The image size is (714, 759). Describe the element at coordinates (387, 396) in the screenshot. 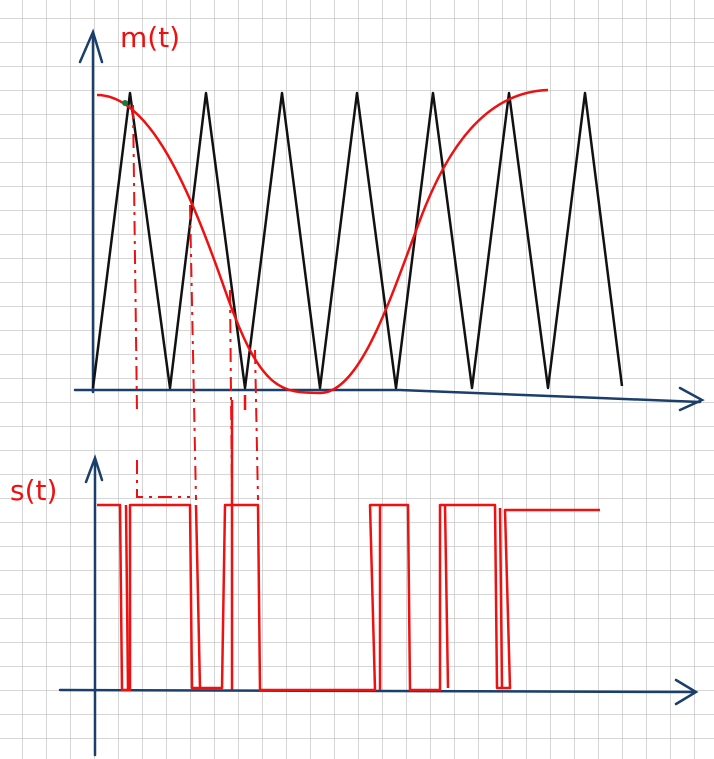

I see `time-axis-top` at that location.